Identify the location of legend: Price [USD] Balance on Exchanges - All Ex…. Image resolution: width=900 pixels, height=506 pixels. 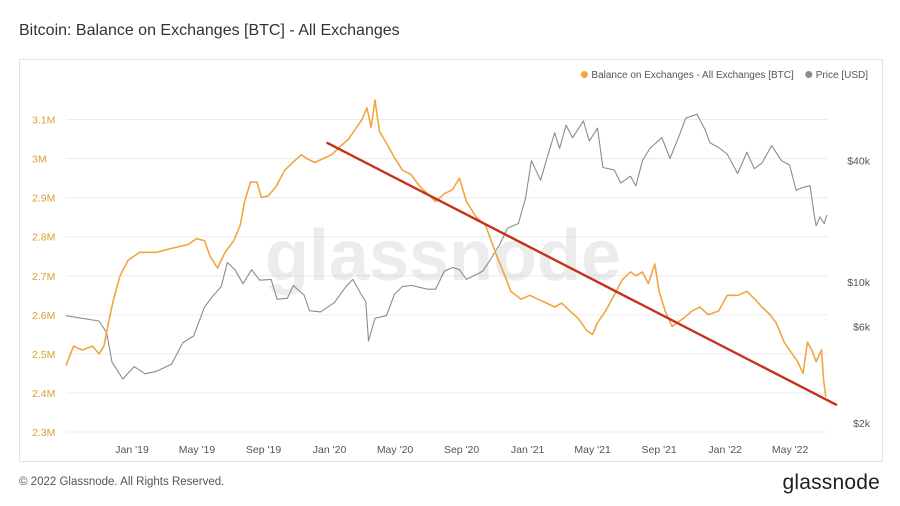
(724, 75).